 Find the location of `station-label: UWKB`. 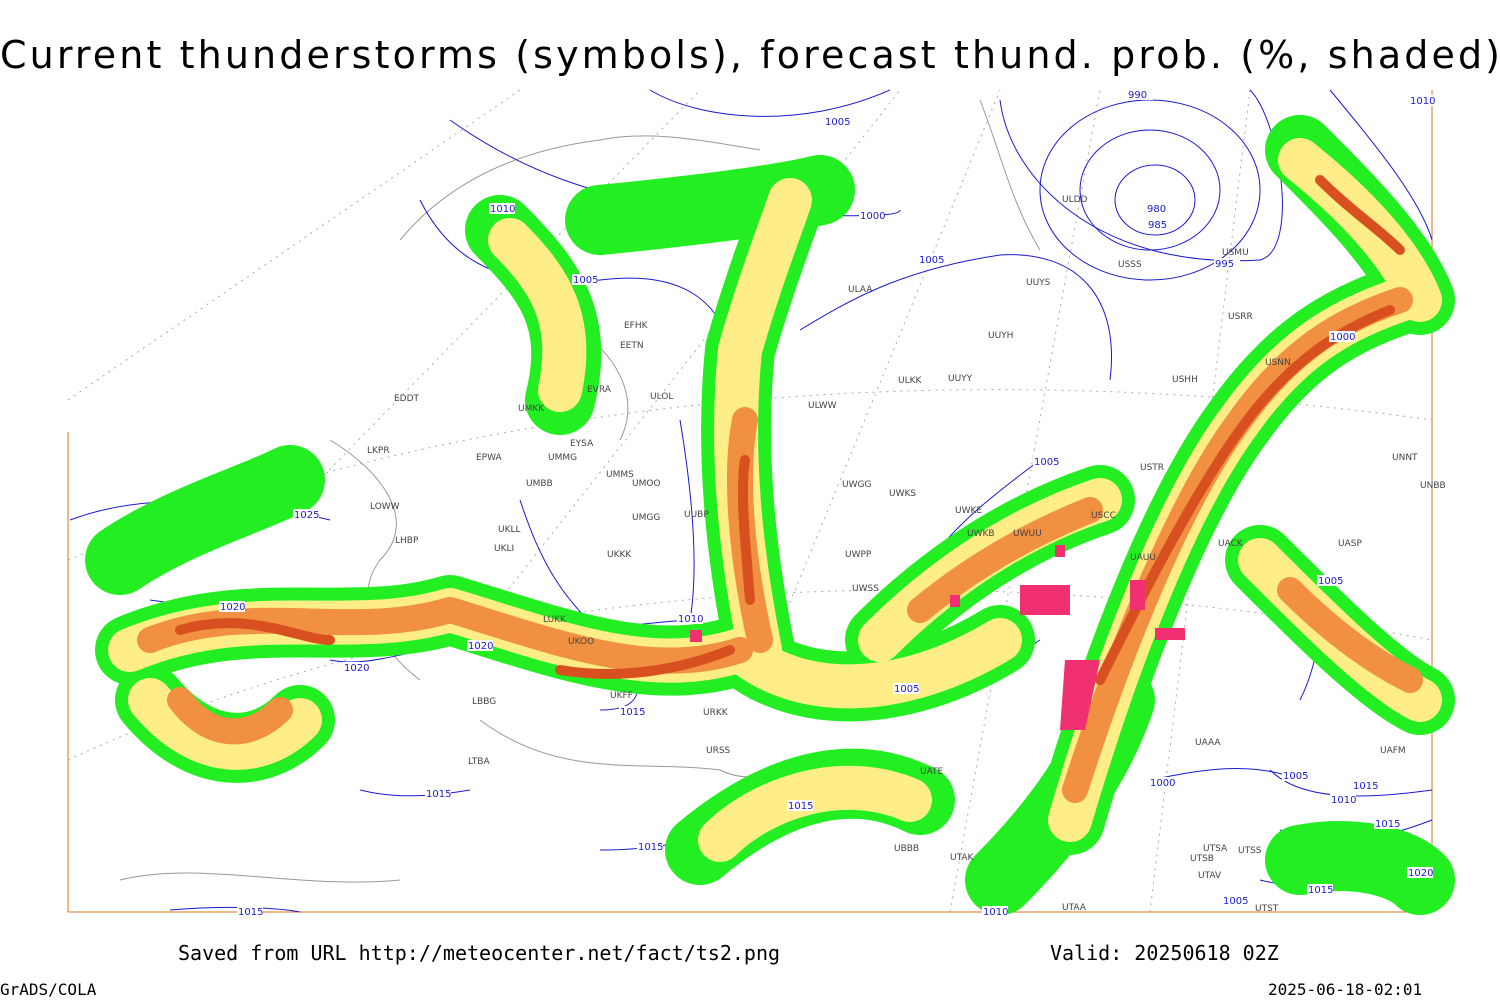

station-label: UWKB is located at coordinates (981, 534).